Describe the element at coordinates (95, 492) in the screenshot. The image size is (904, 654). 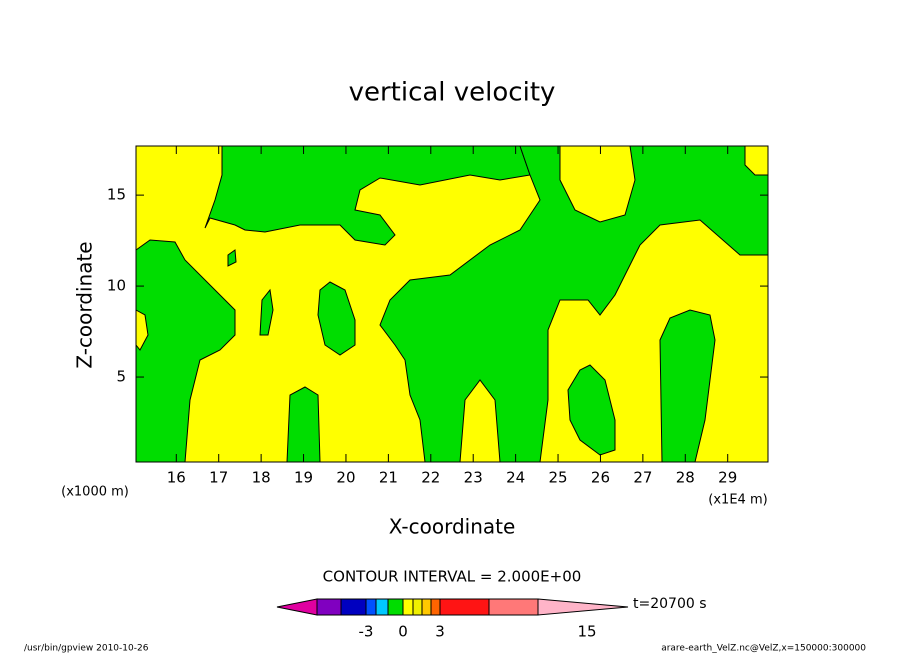
I see `y-unit: (x1000 m)` at that location.